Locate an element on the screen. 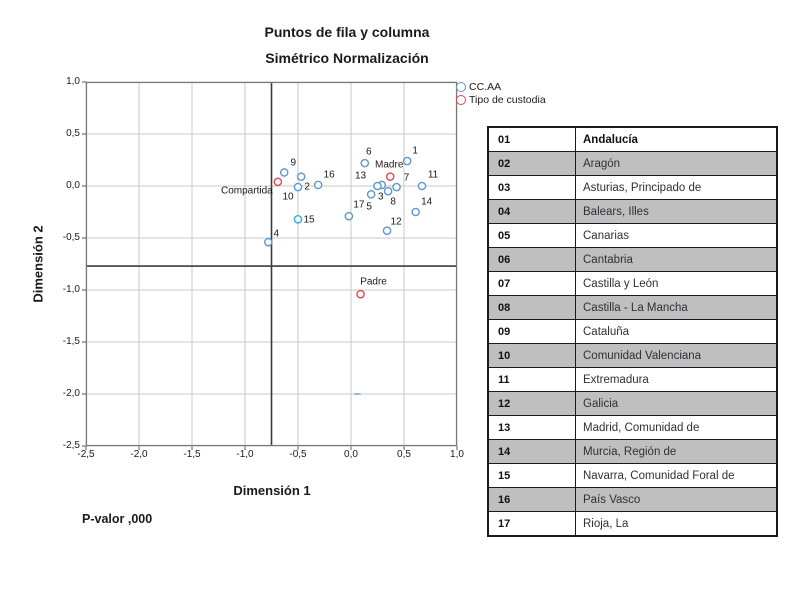 This screenshot has height=600, width=809. region-name: Galicia is located at coordinates (676, 403).